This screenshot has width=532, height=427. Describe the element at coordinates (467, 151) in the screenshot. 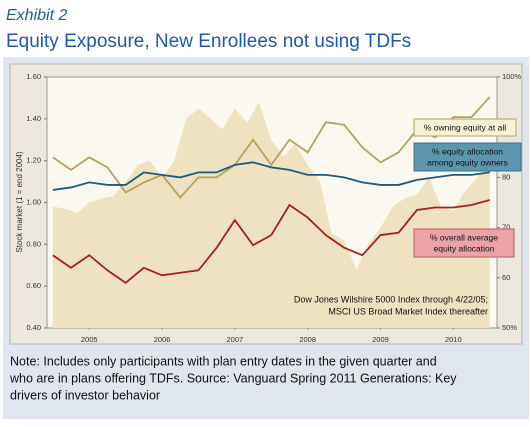

I see `series-label: % equity allocation` at that location.